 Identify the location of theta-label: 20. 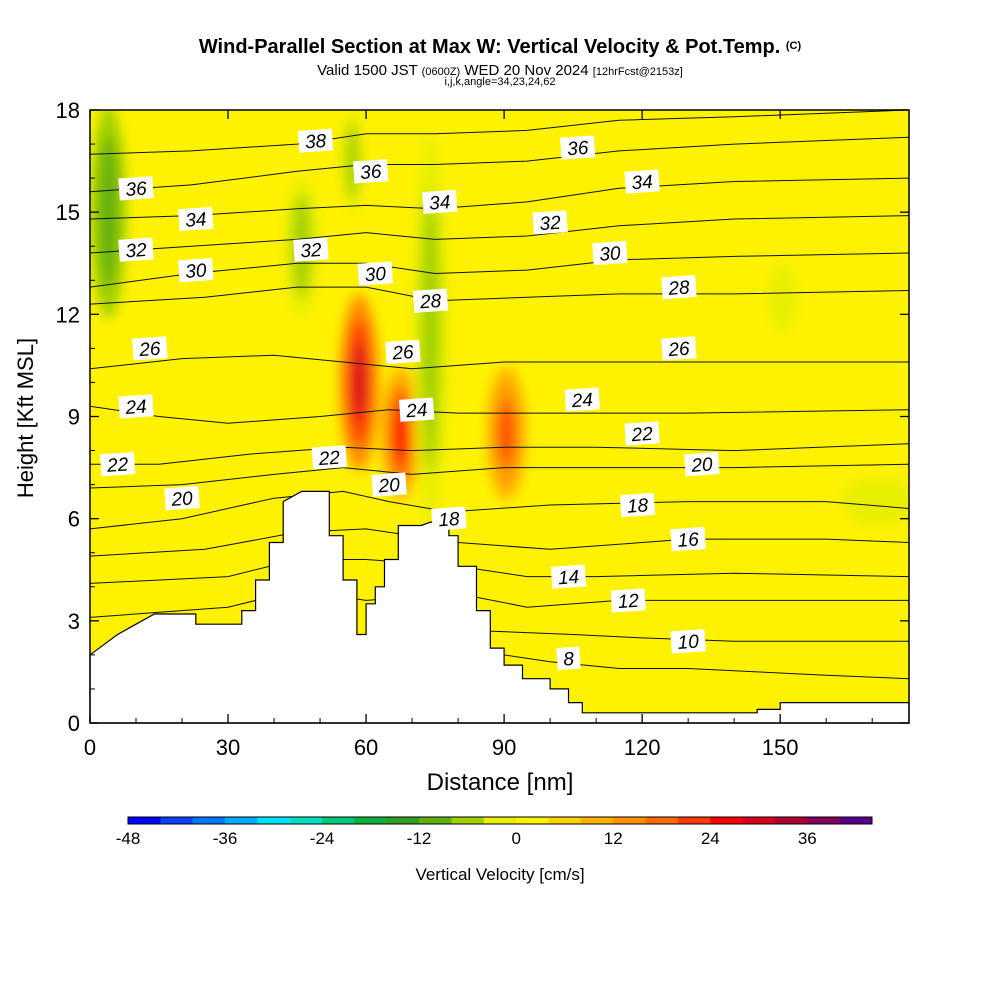
(182, 499).